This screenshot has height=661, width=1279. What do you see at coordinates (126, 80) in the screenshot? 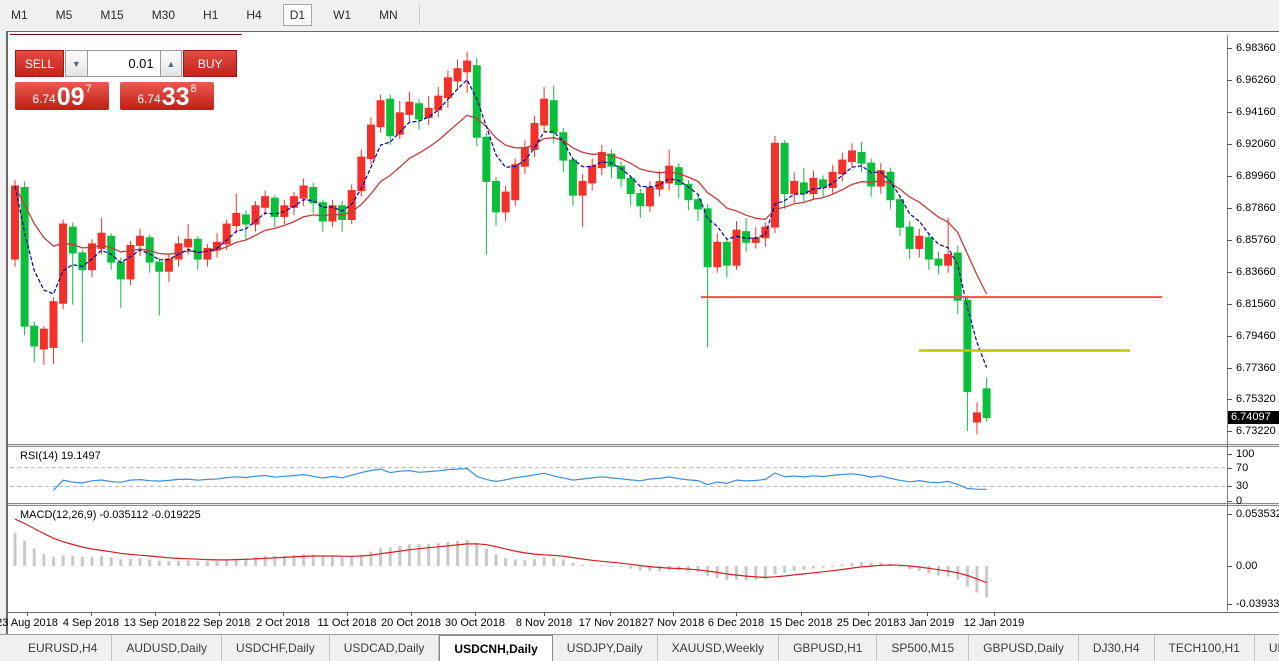
I see `one-click-trade-panel: SELL ▼ ▲ BUY 6.74 09 7 6.74 33 8` at bounding box center [126, 80].